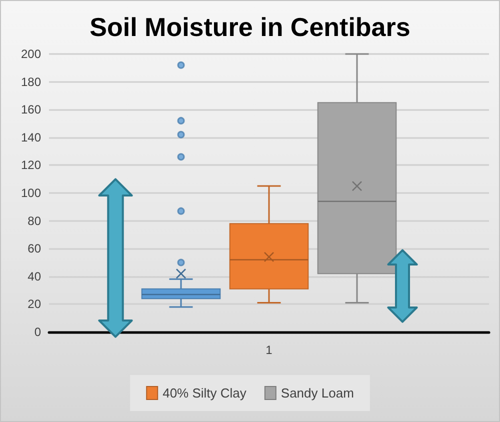 This screenshot has height=422, width=500. What do you see at coordinates (31, 193) in the screenshot?
I see `y-tick-label: 100` at bounding box center [31, 193].